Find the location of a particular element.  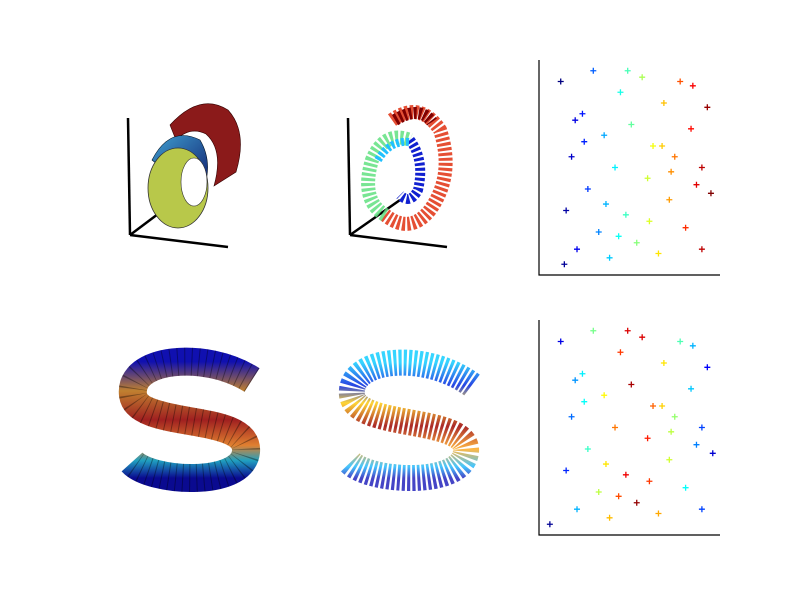

surface-grid is located at coordinates (189, 419).